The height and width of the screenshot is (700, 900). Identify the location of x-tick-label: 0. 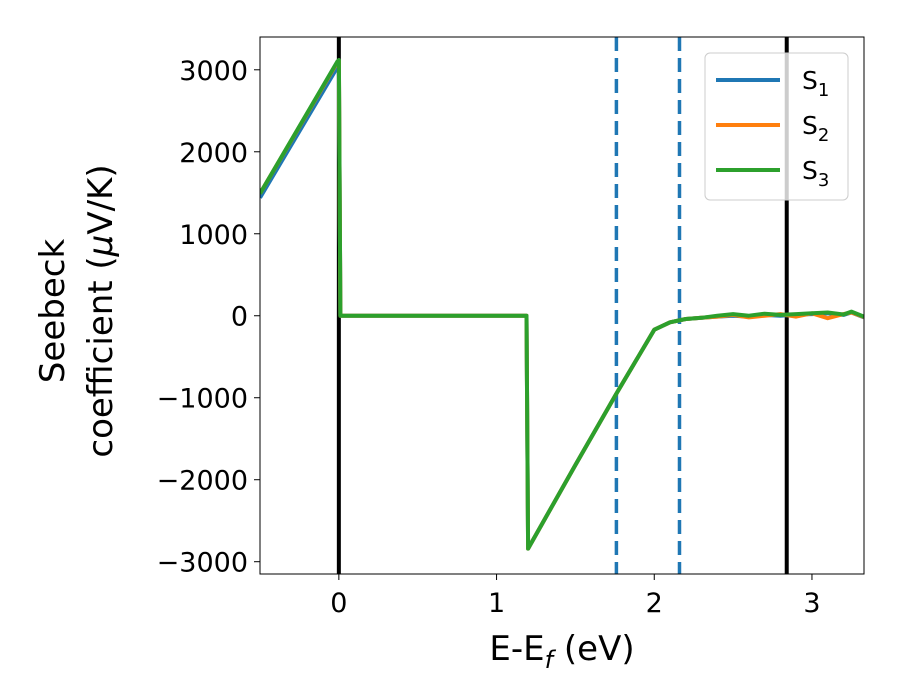
(338, 603).